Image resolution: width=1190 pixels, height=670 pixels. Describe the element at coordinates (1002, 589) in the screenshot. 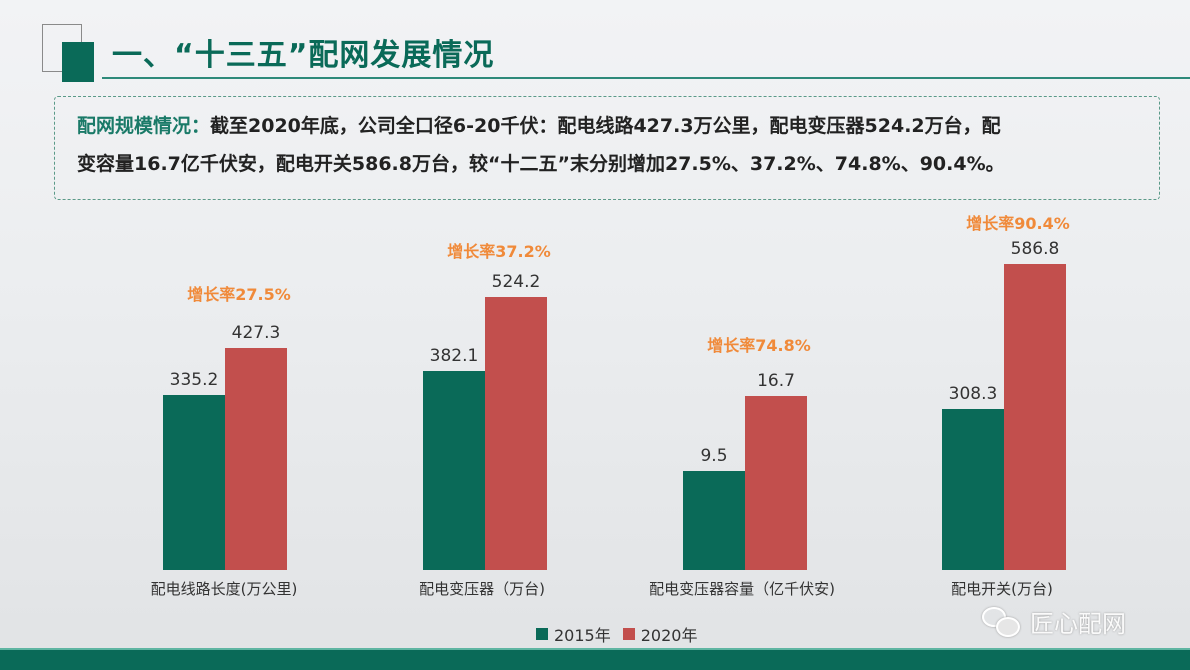

I see `category-label: 配电开关(万台)` at that location.